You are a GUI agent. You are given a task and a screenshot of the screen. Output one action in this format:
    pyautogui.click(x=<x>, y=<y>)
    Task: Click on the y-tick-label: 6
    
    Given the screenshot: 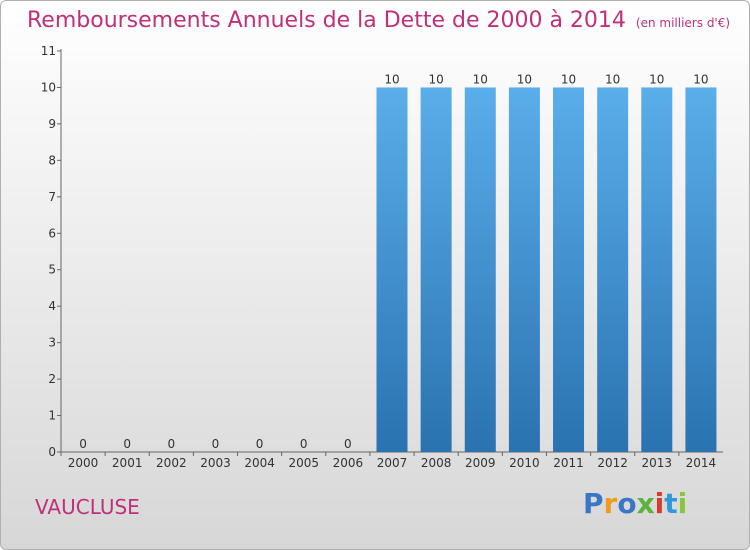 What is the action you would take?
    pyautogui.click(x=52, y=233)
    